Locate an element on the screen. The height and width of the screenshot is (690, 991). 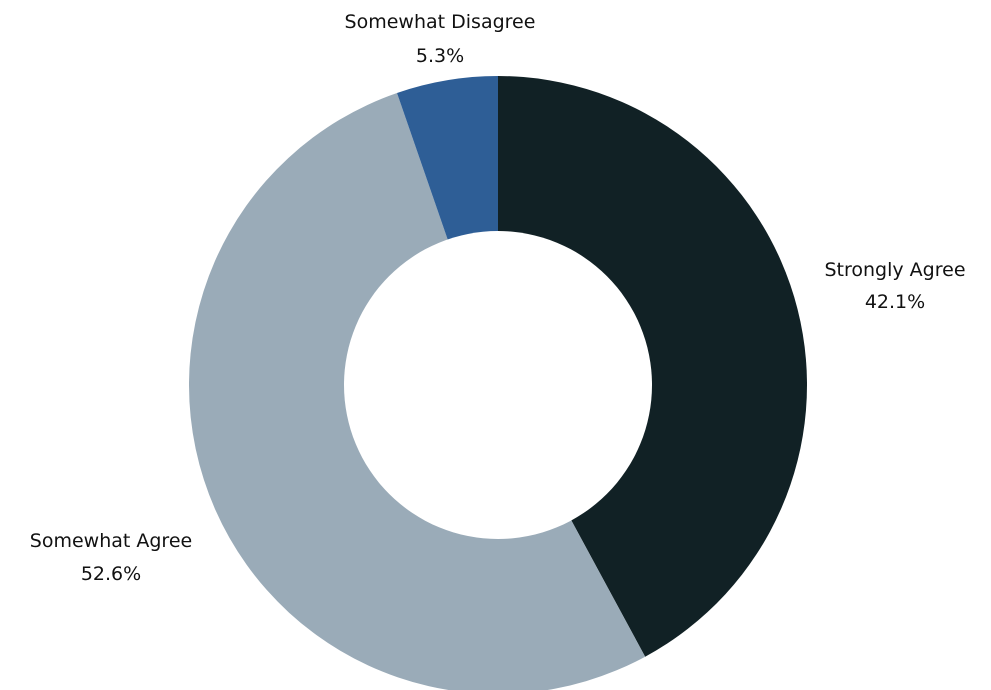
label-somewhat-agree: Somewhat Agree 52.6% is located at coordinates (111, 557).